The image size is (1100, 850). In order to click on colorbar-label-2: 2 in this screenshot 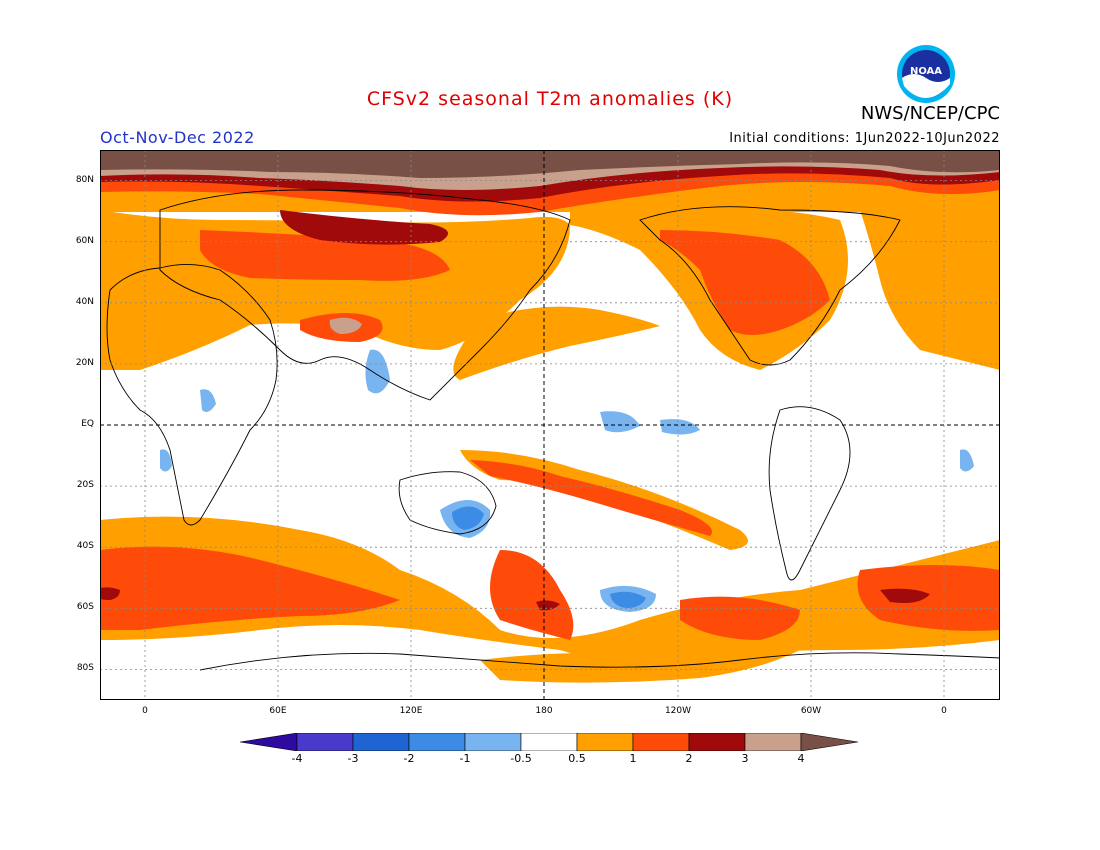, I will do `click(689, 758)`.